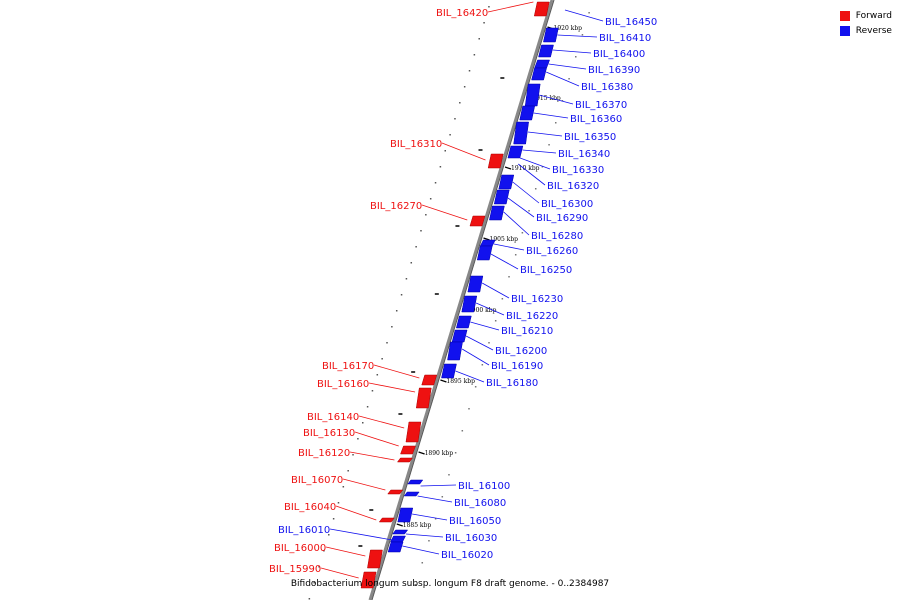 Image resolution: width=900 pixels, height=600 pixels. Describe the element at coordinates (601, 105) in the screenshot. I see `gene-label-reverse: BIL_16370` at that location.